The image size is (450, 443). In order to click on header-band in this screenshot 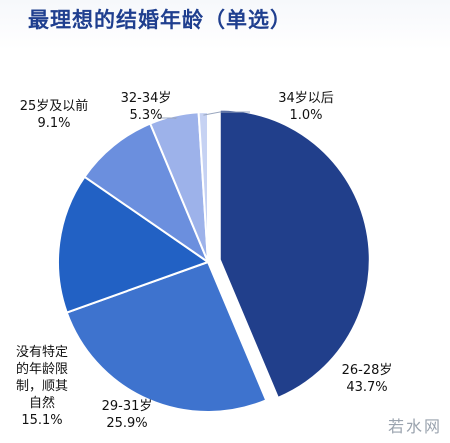, I will do `click(225, 25)`.